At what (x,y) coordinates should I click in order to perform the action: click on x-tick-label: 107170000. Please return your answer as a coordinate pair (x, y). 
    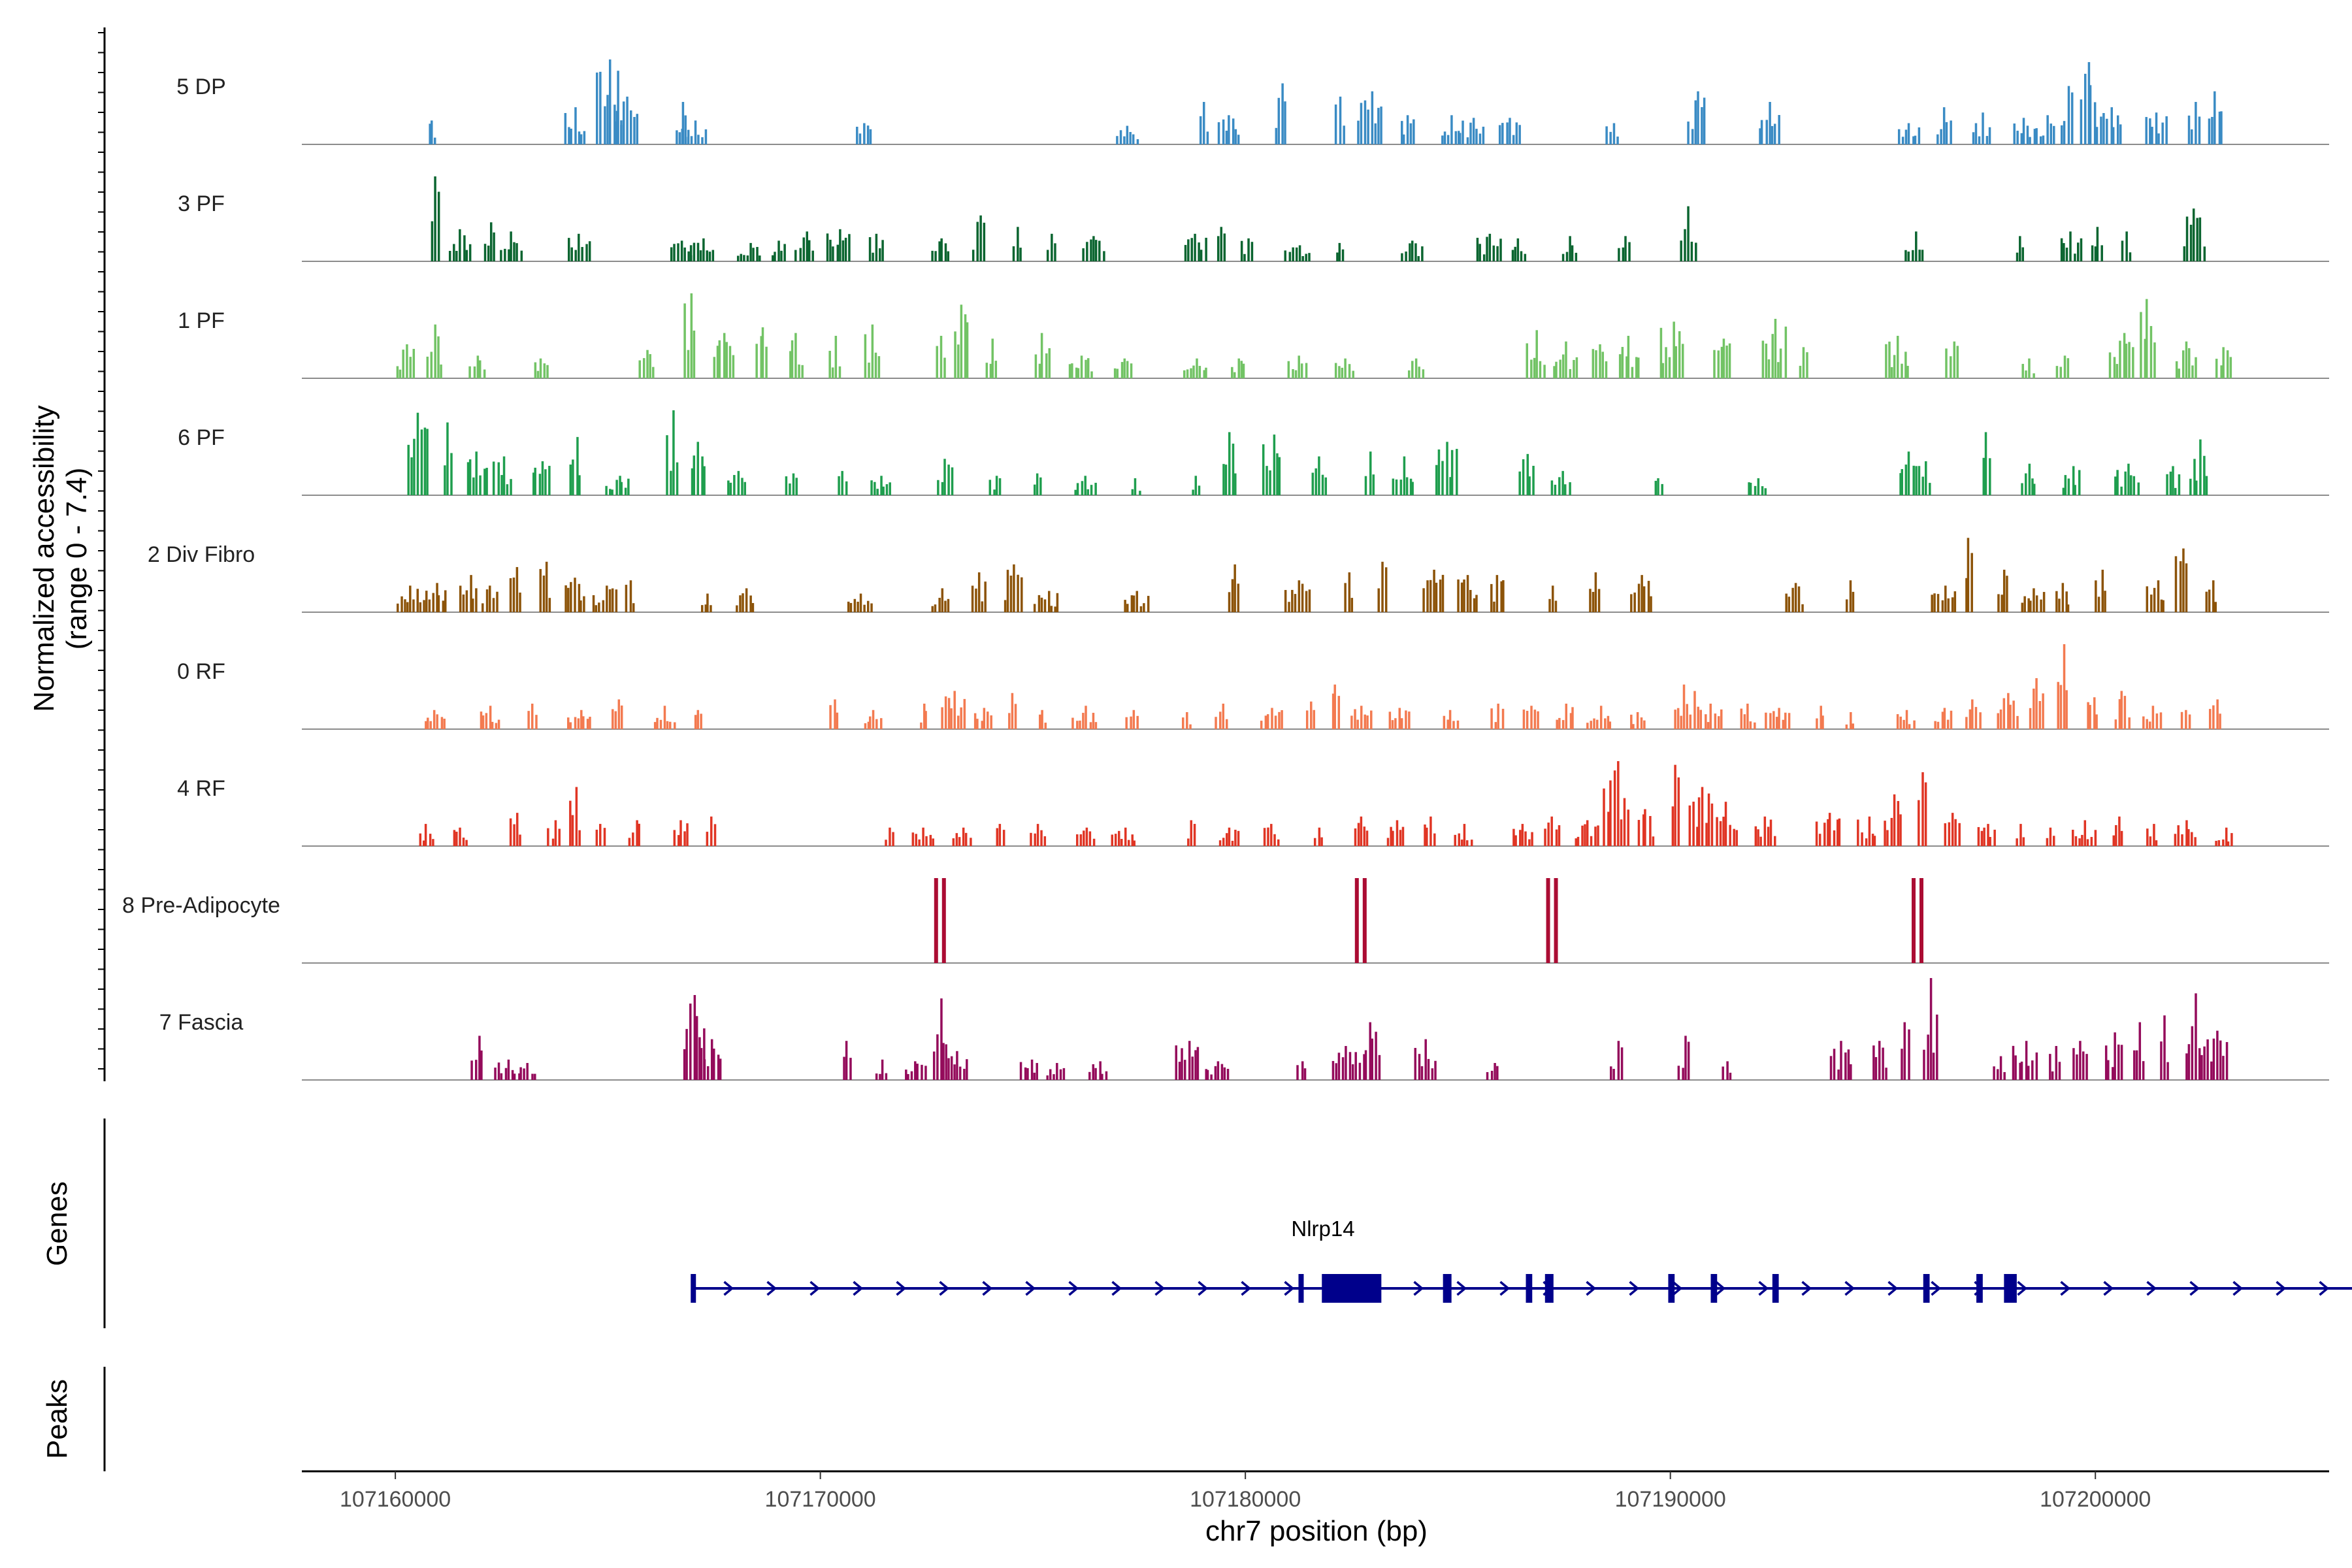
    Looking at the image, I should click on (820, 1499).